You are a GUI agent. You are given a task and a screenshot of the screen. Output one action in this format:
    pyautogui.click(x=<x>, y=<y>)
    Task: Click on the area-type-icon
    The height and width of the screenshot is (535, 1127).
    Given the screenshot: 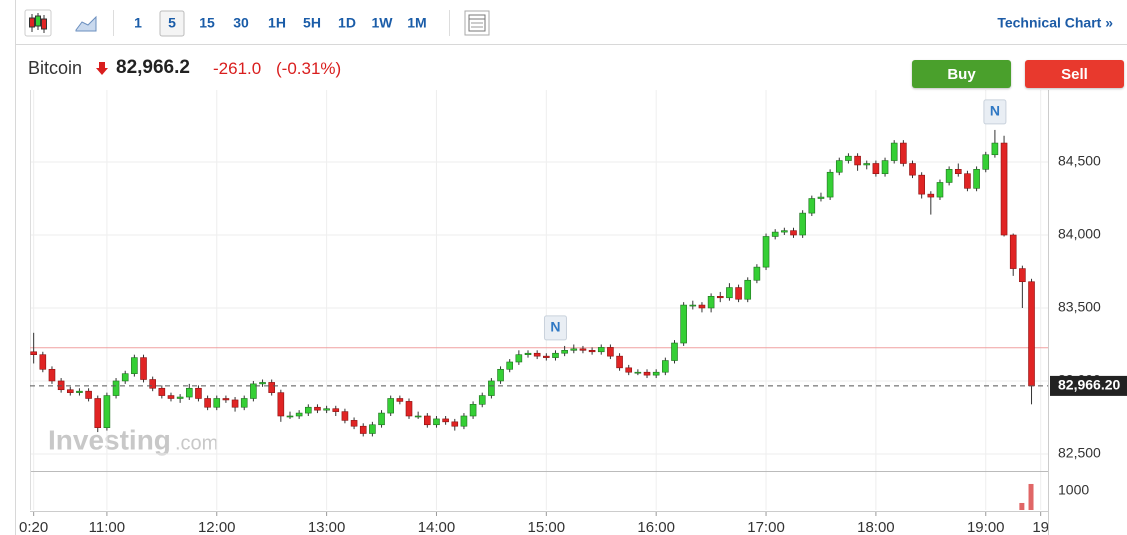 What is the action you would take?
    pyautogui.click(x=86, y=23)
    